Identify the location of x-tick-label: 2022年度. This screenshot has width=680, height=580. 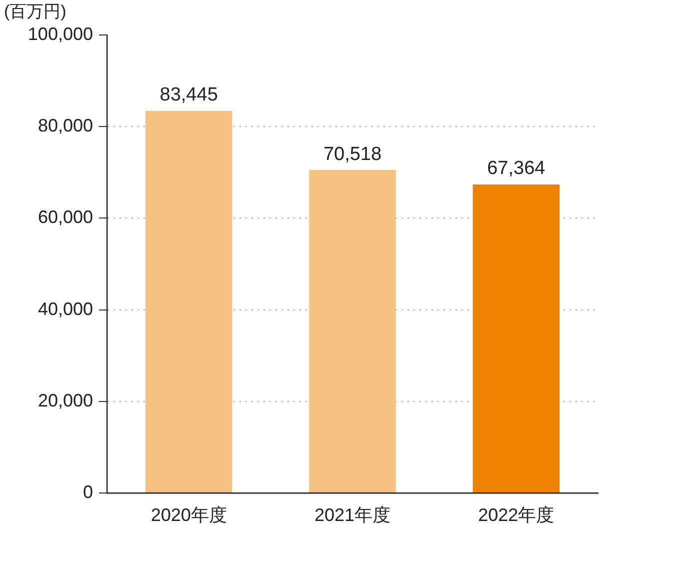
(516, 514).